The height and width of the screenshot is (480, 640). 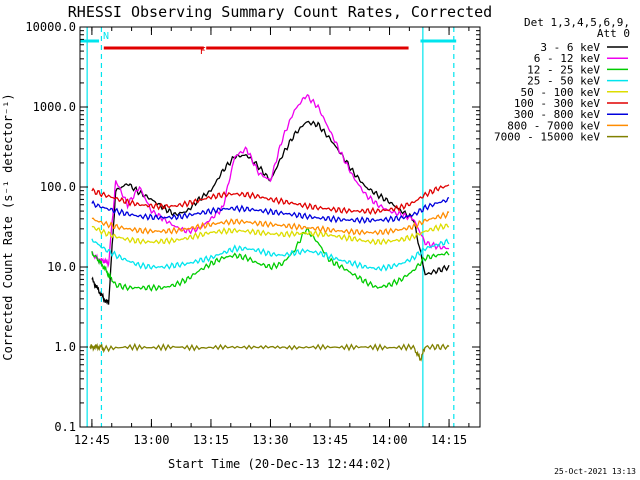 What do you see at coordinates (577, 22) in the screenshot?
I see `legend-header-line-1: Det 1,3,4,5,6,9,` at bounding box center [577, 22].